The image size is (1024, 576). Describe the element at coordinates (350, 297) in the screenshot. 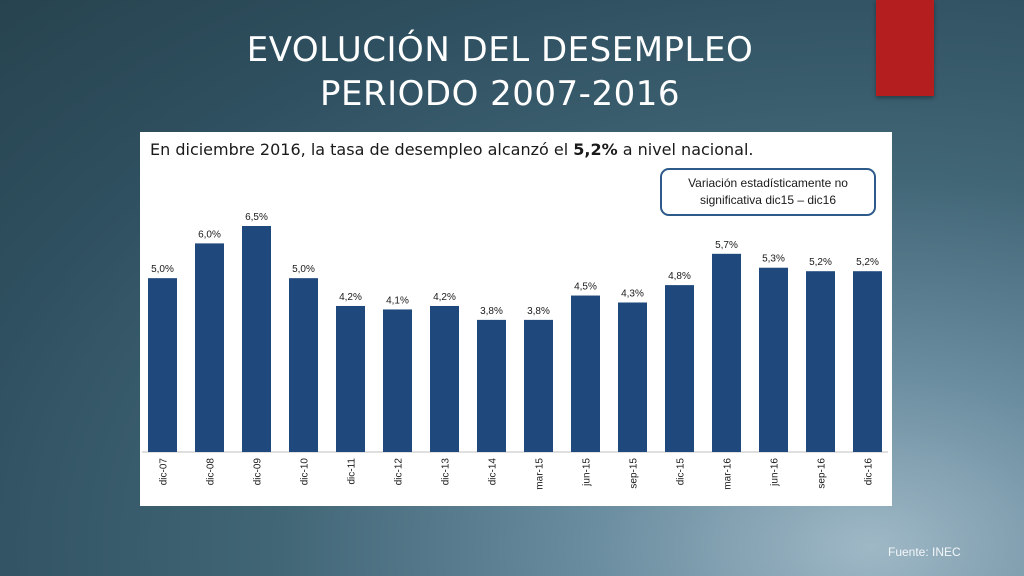

I see `data-label-dic-11: 4,2%` at that location.